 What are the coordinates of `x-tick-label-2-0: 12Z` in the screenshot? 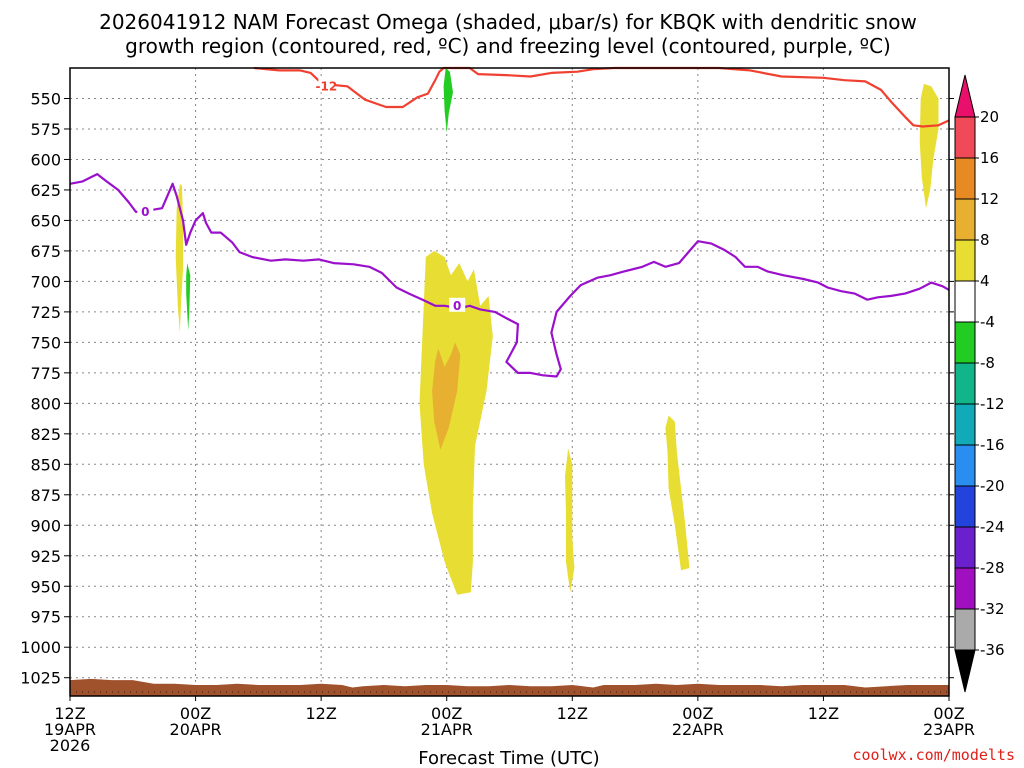 It's located at (320, 713).